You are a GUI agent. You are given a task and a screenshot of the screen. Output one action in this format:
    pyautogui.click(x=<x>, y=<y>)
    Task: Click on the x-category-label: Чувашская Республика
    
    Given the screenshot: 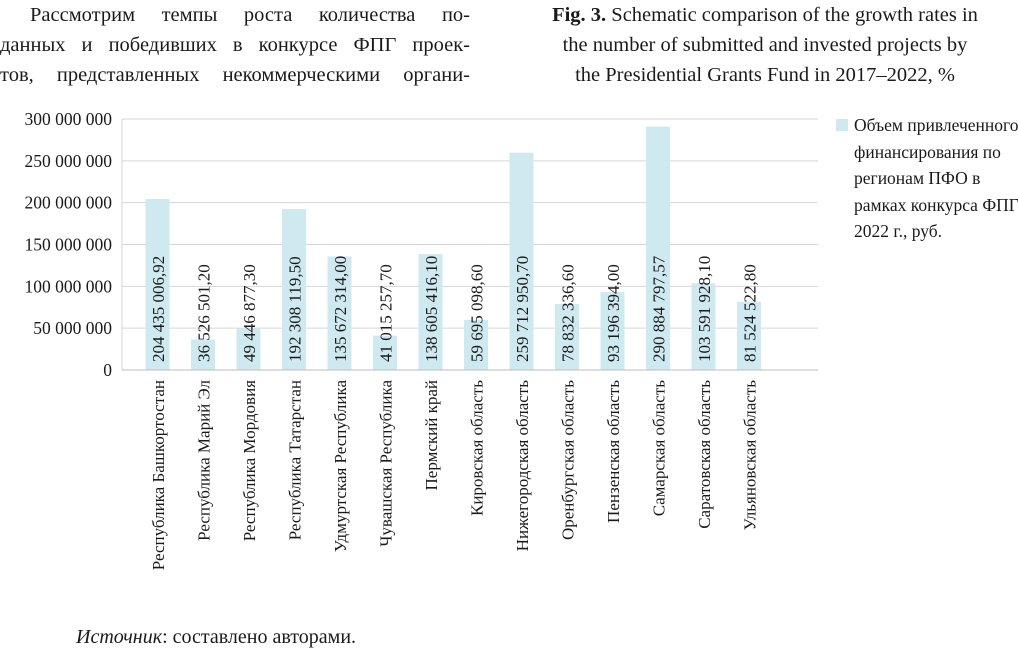 What is the action you would take?
    pyautogui.click(x=386, y=463)
    